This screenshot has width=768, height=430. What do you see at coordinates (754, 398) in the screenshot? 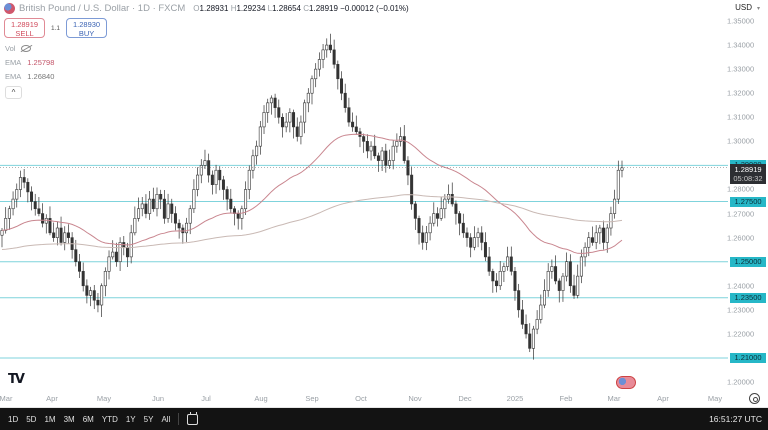
I see `settings-gear-icon` at bounding box center [754, 398].